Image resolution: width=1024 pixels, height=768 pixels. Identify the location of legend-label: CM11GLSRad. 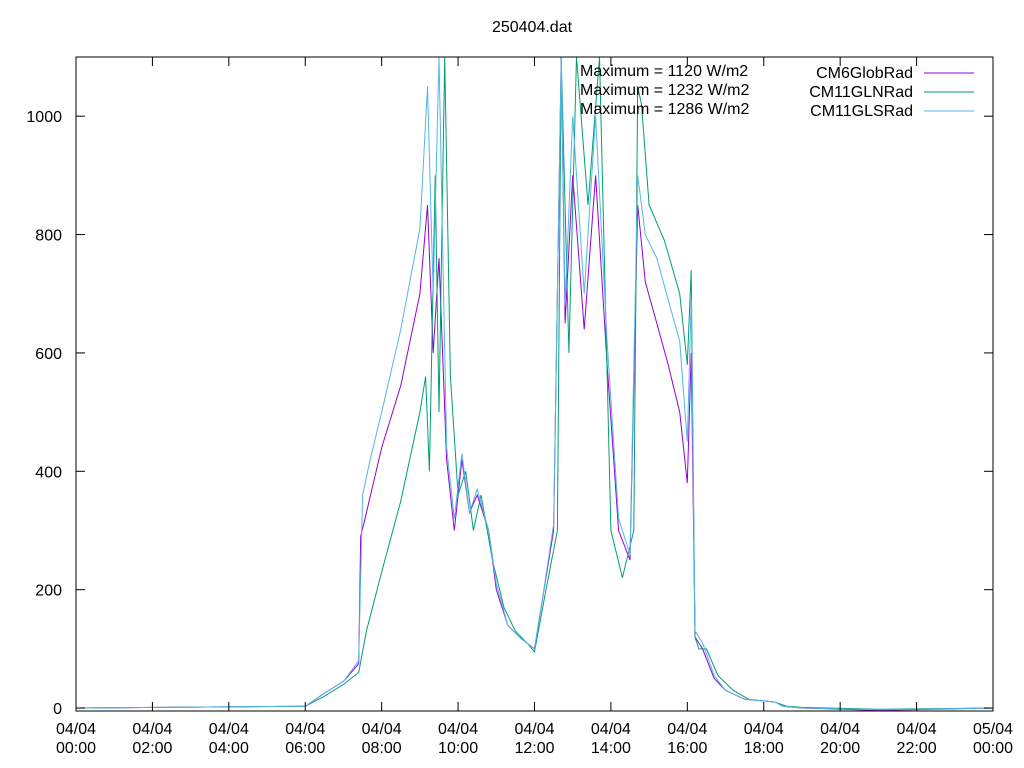
(861, 111).